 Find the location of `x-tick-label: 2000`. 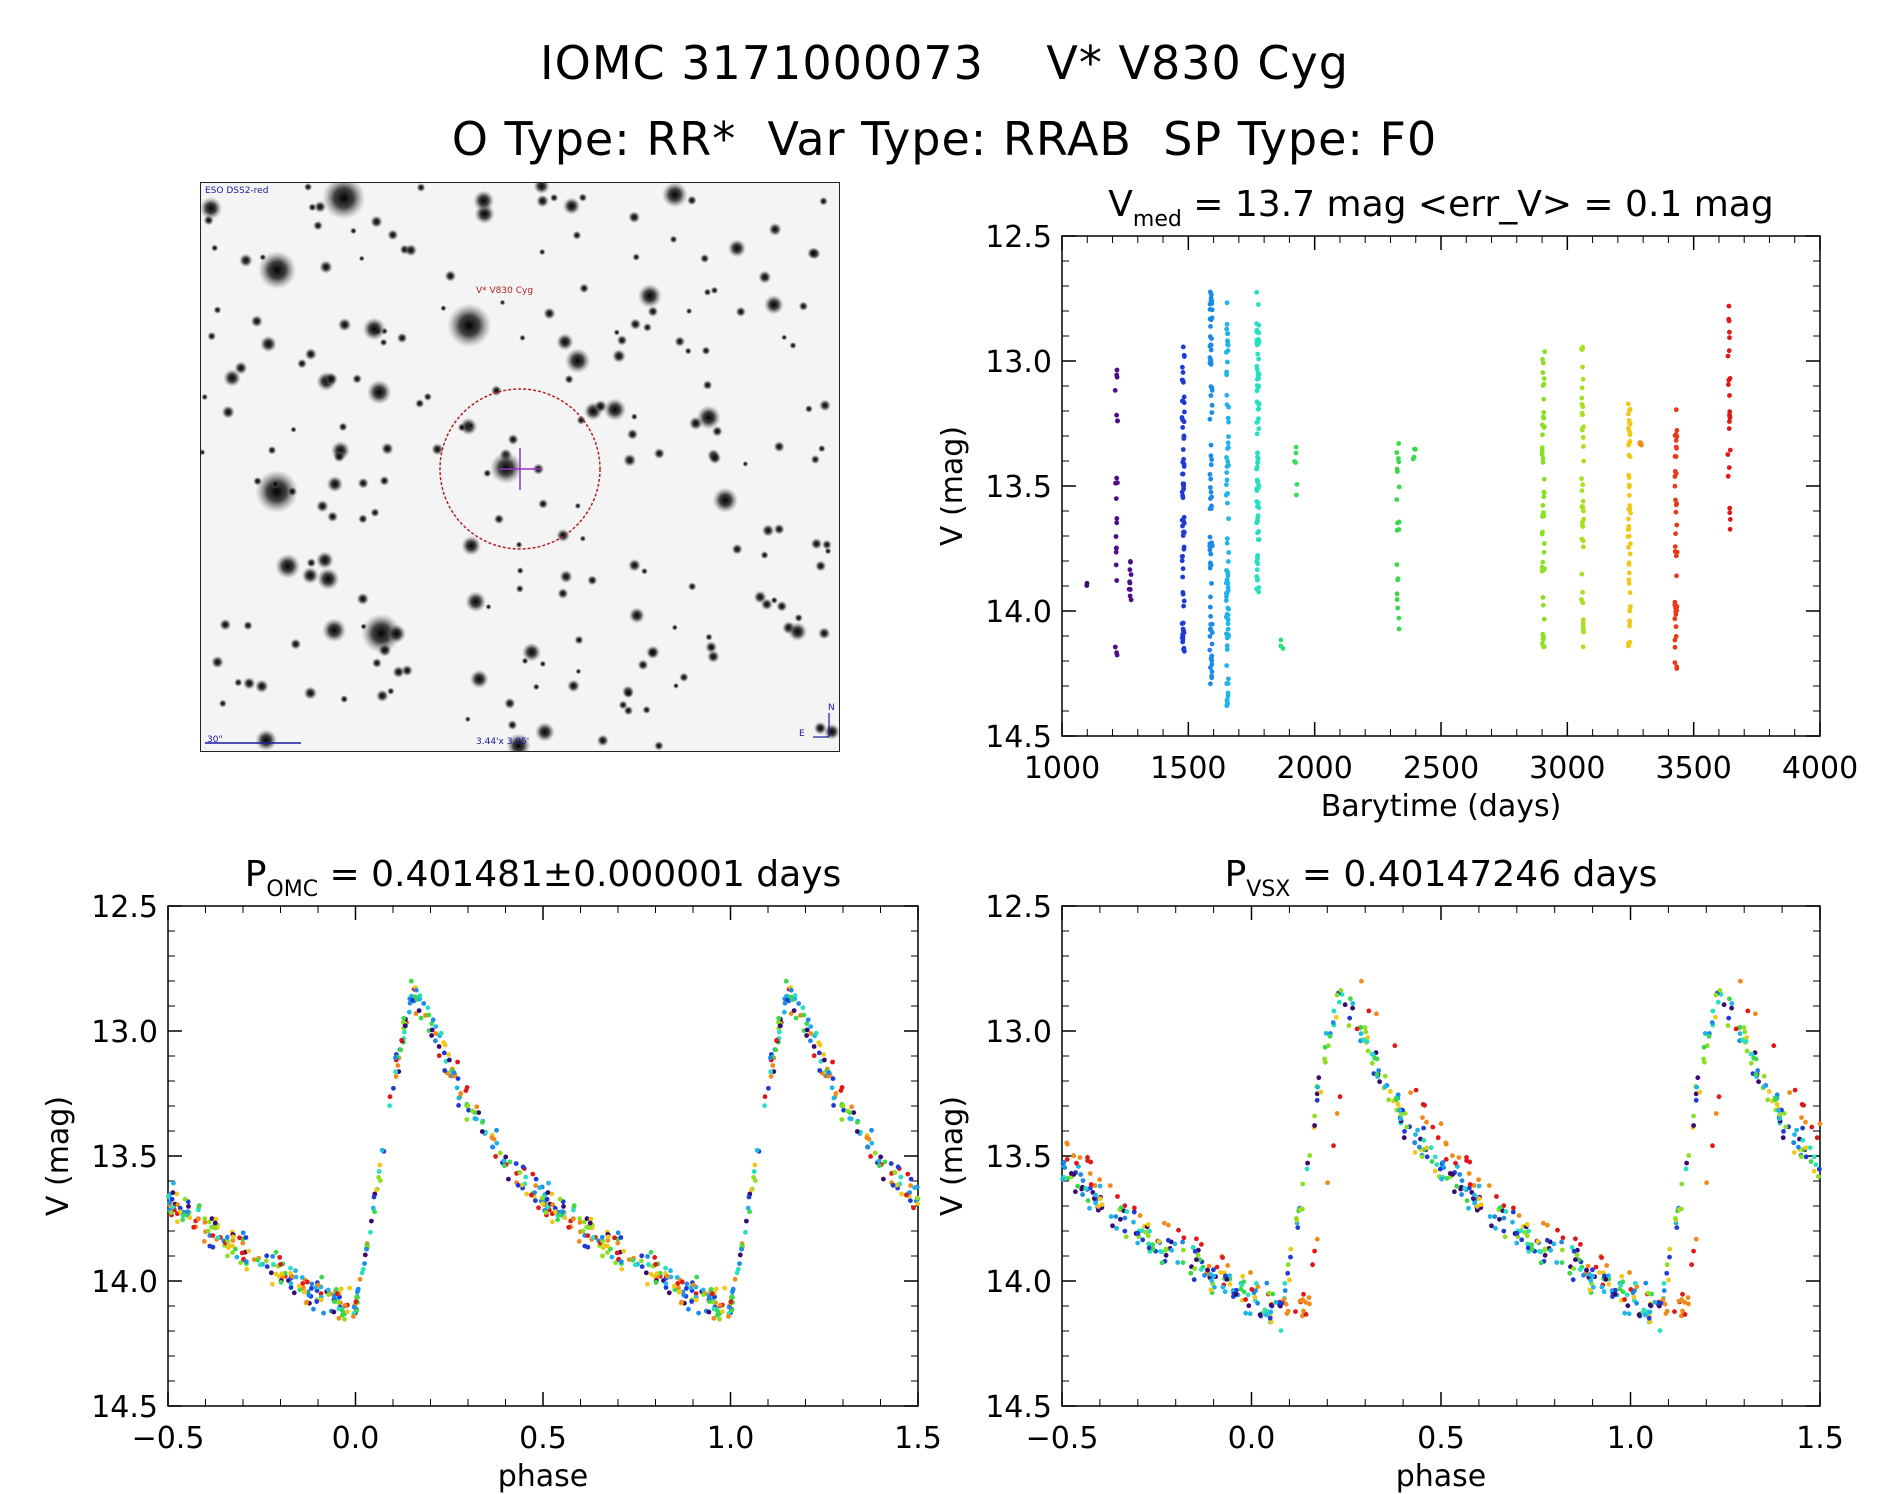

x-tick-label: 2000 is located at coordinates (1314, 768).